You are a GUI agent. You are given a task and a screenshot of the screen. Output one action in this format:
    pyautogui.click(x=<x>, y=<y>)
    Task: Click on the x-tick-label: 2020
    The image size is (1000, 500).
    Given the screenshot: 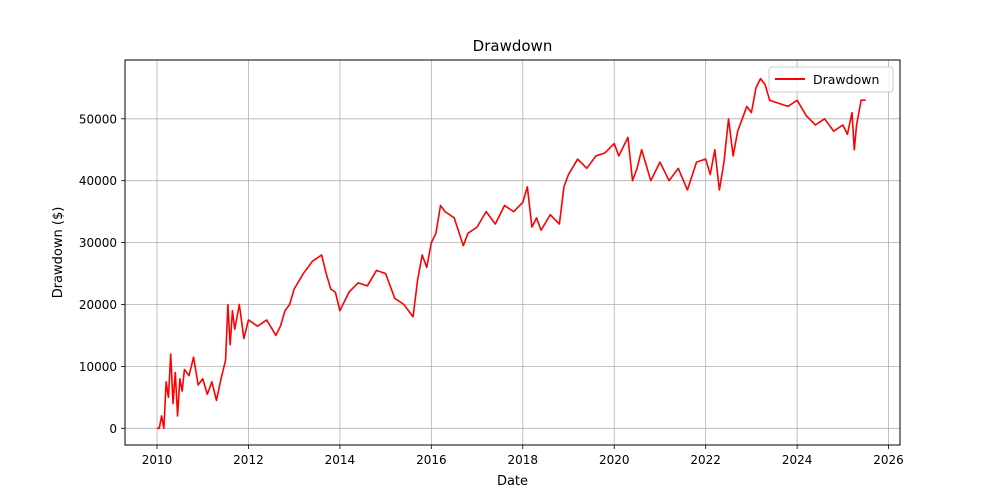 What is the action you would take?
    pyautogui.click(x=614, y=460)
    